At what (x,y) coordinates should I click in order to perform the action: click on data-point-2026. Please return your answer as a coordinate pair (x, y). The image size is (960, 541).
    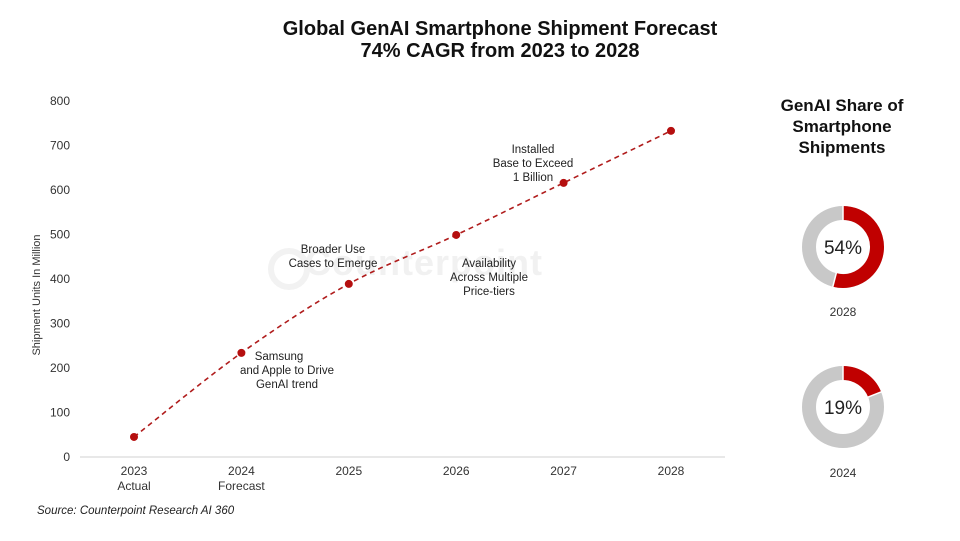
    Looking at the image, I should click on (456, 234).